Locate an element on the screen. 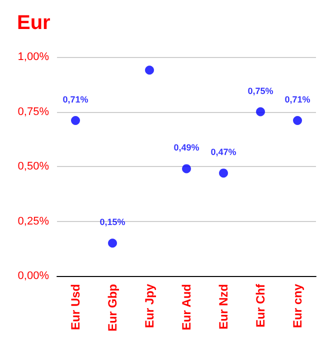  x-tick-label: Eur Chf is located at coordinates (261, 305).